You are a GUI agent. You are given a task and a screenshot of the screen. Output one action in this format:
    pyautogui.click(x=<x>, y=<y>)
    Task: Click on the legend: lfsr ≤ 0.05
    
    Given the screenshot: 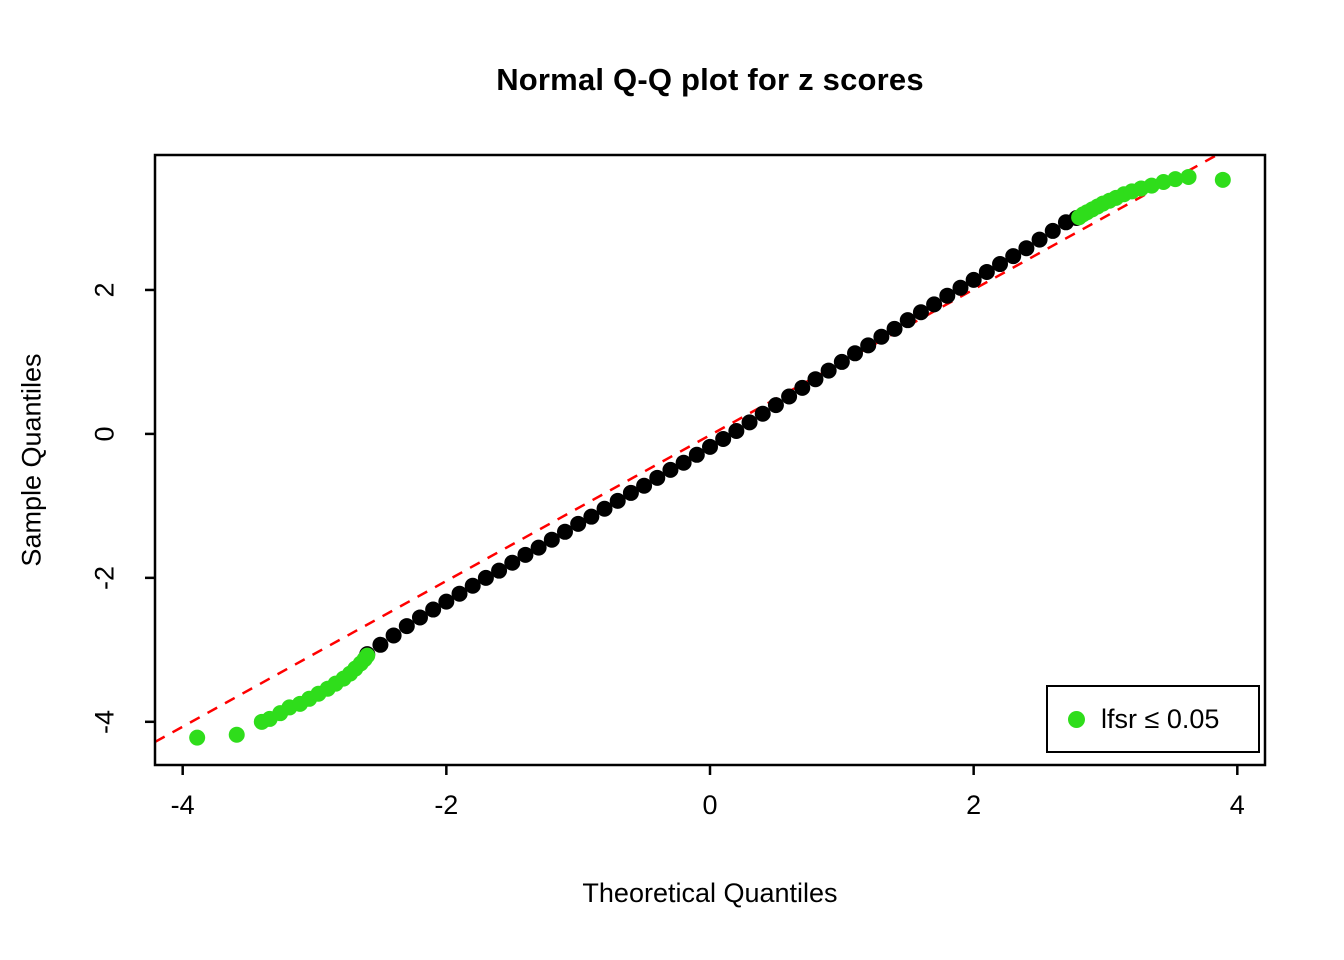 What is the action you would take?
    pyautogui.click(x=1153, y=719)
    